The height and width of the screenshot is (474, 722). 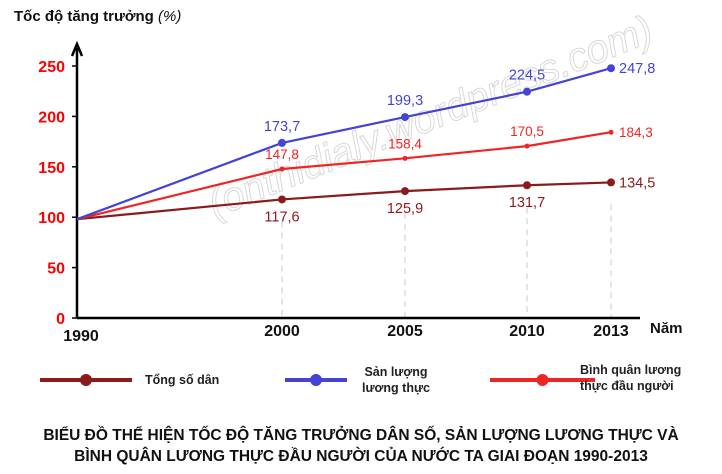 I want to click on y-tick-label: 0, so click(x=60, y=319).